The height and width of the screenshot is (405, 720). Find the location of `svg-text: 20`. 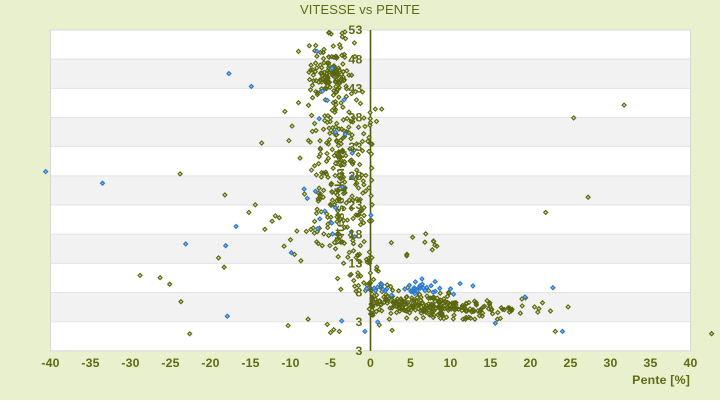

svg-text: 20 is located at coordinates (530, 363).